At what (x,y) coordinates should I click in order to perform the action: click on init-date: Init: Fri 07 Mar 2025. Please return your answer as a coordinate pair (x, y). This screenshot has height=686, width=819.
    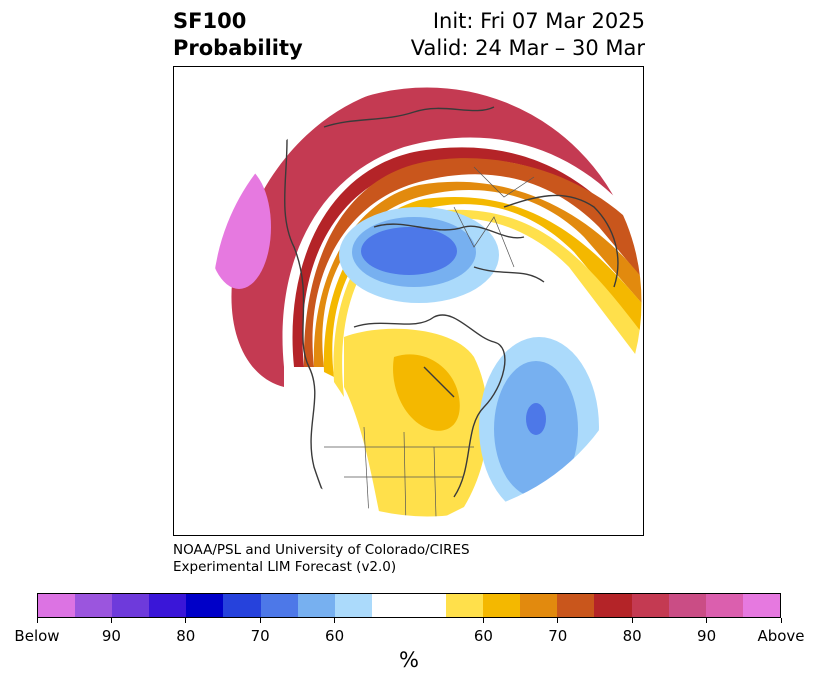
    Looking at the image, I should click on (538, 21).